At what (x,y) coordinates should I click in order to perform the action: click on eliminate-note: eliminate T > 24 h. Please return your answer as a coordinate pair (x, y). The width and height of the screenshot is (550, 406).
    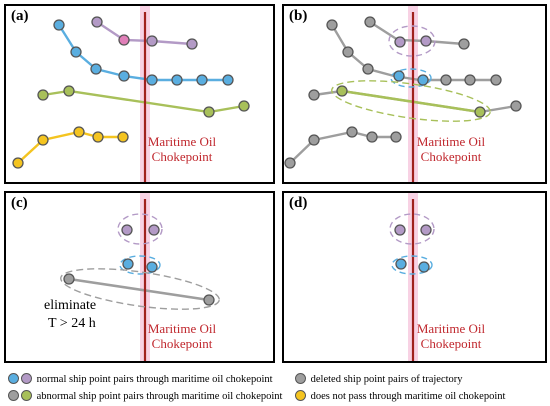
    Looking at the image, I should click on (70, 314).